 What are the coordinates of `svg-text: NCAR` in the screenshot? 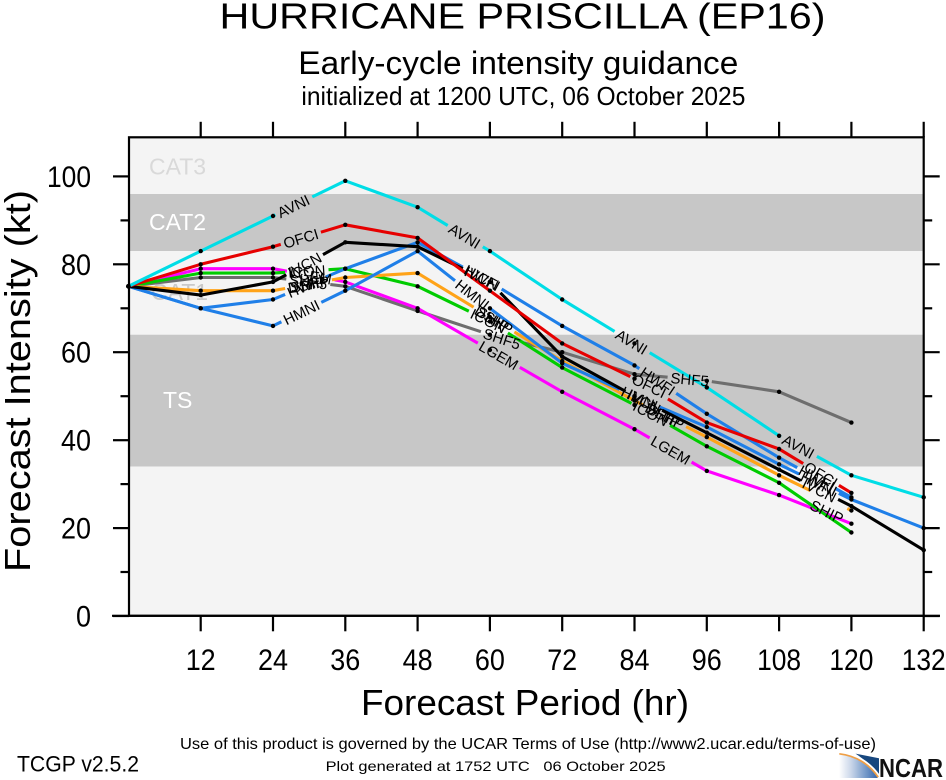 It's located at (911, 767).